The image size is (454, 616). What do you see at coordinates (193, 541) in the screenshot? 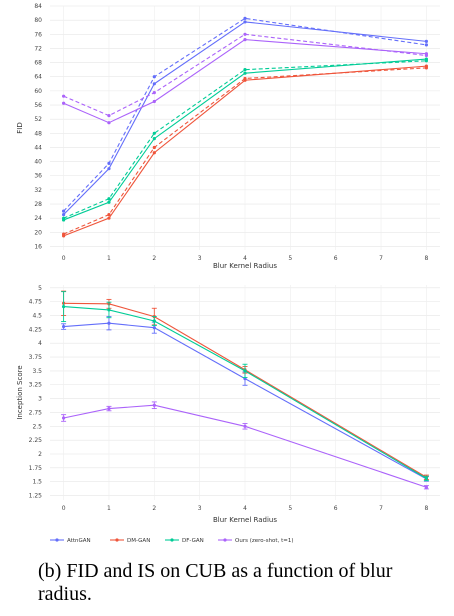
I see `legend-label-df-gan: DF-GAN` at bounding box center [193, 541].